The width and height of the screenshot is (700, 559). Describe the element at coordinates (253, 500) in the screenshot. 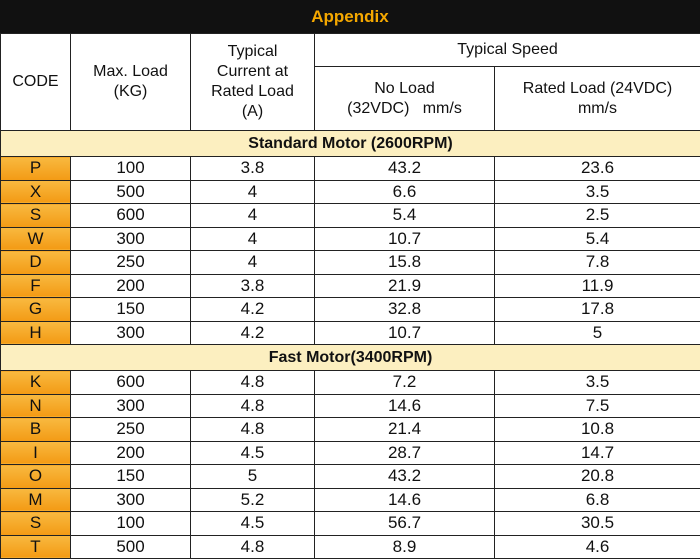

I see `data-cell: 5.2` at that location.